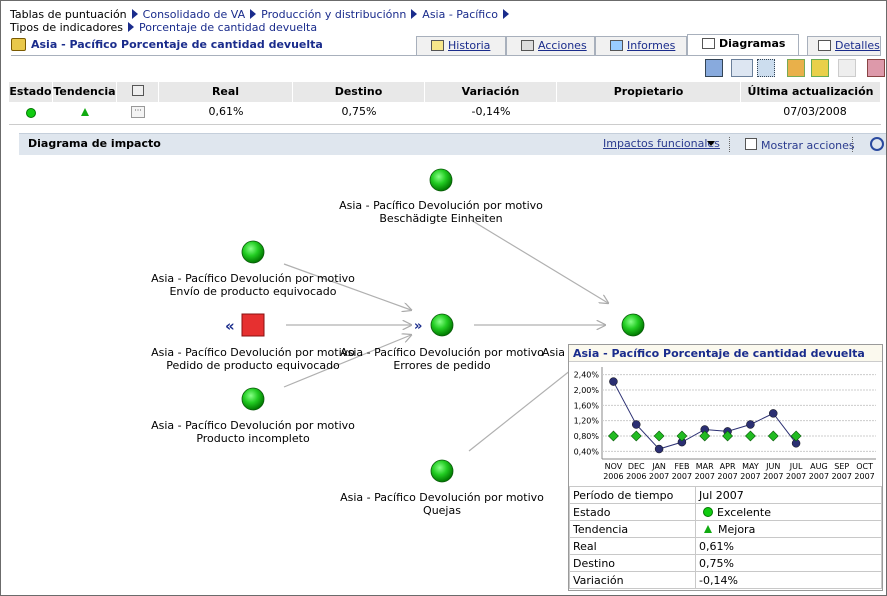 The height and width of the screenshot is (596, 887). Describe the element at coordinates (788, 512) in the screenshot. I see `detail-value: Excelente` at that location.